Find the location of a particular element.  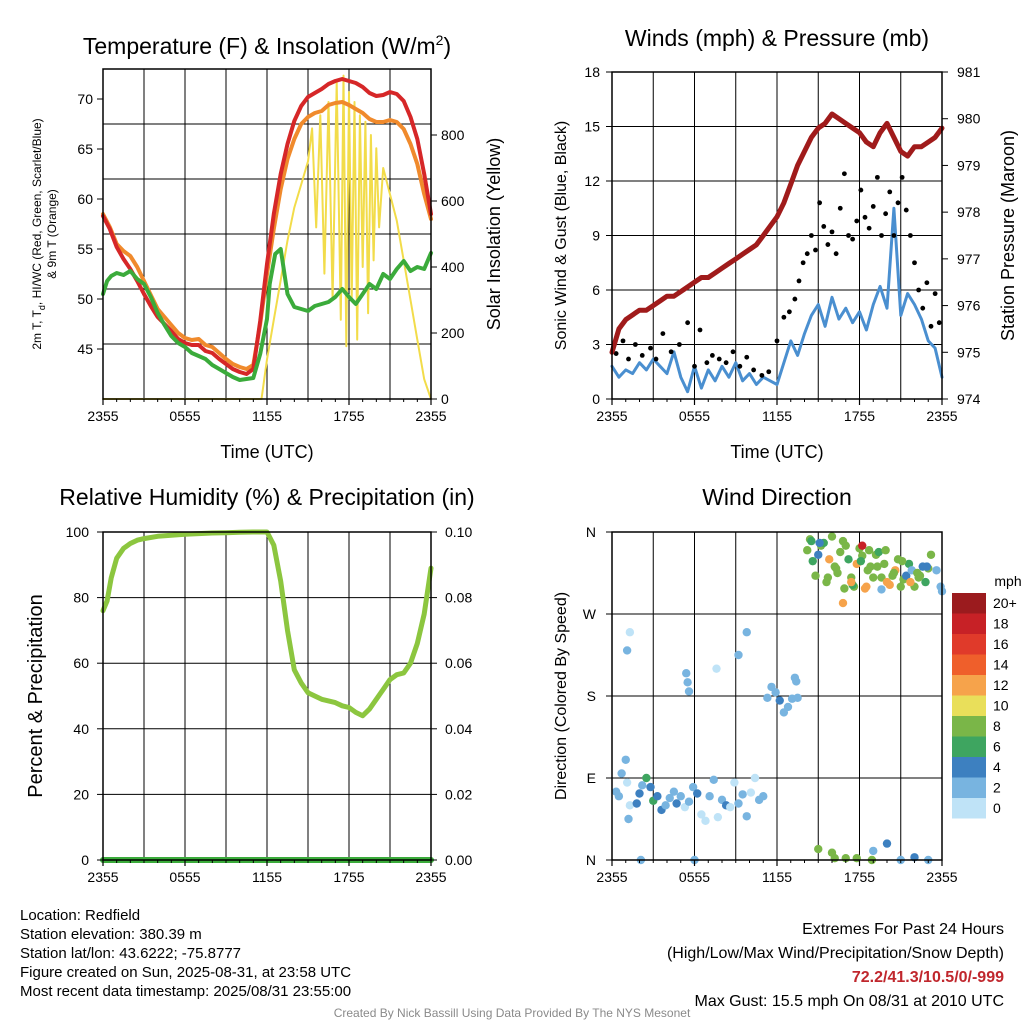

chart-title: Winds (mph) & Pressure (mb) is located at coordinates (777, 38).